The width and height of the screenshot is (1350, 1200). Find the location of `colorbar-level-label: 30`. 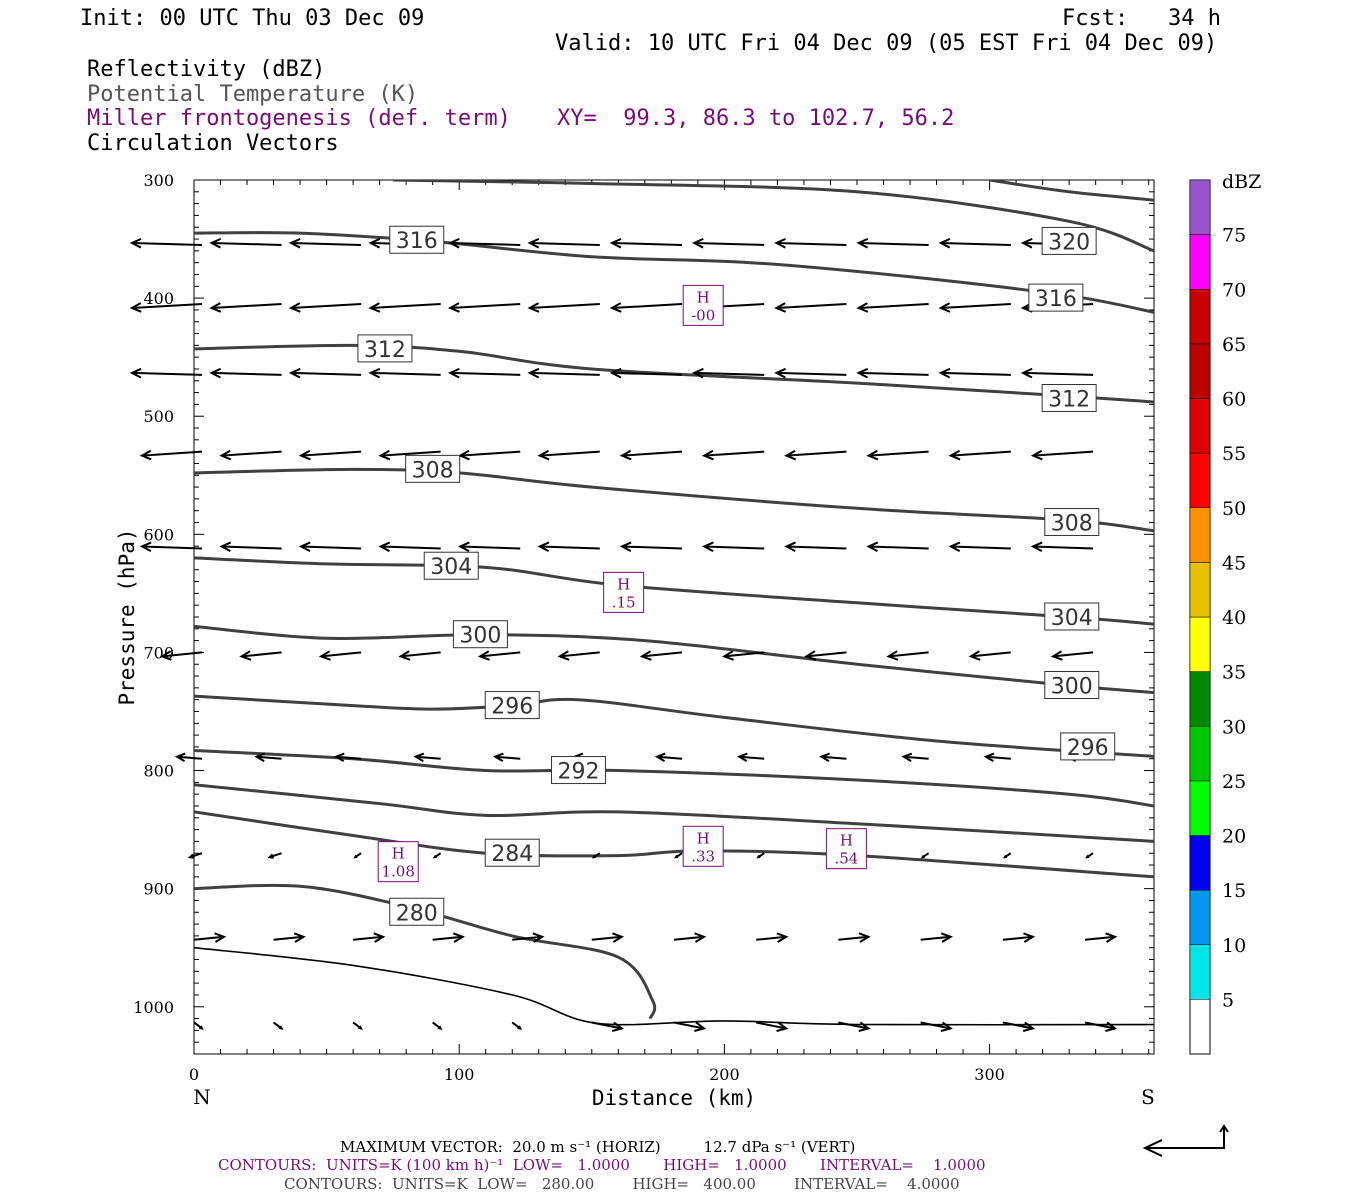

colorbar-level-label: 30 is located at coordinates (1234, 727).